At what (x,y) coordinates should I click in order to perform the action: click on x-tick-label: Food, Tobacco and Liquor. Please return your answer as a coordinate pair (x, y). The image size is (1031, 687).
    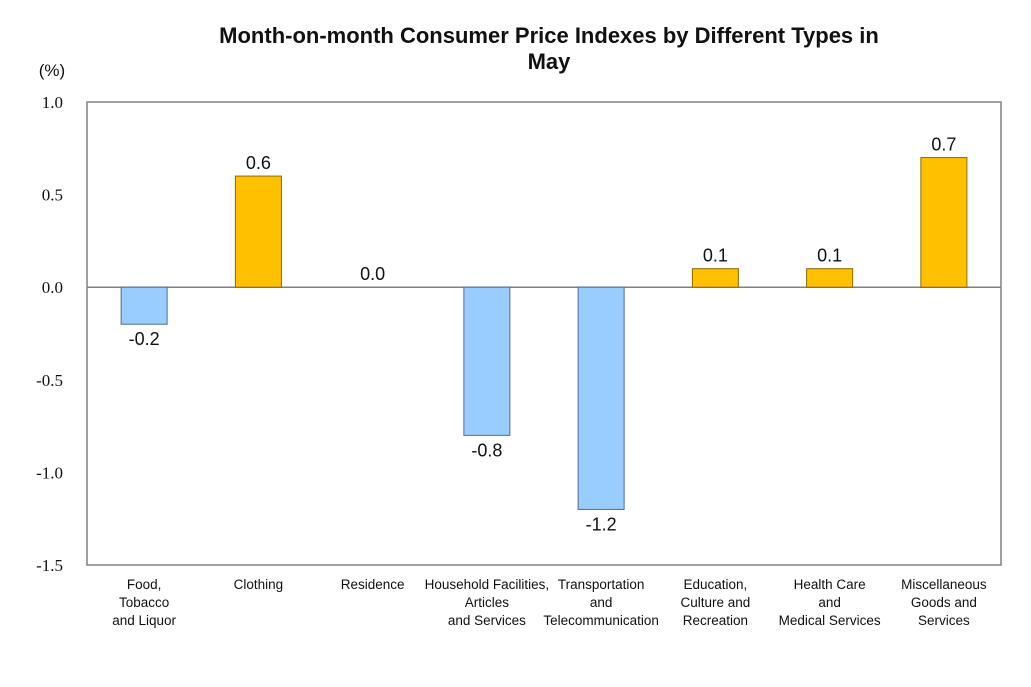
    Looking at the image, I should click on (144, 602).